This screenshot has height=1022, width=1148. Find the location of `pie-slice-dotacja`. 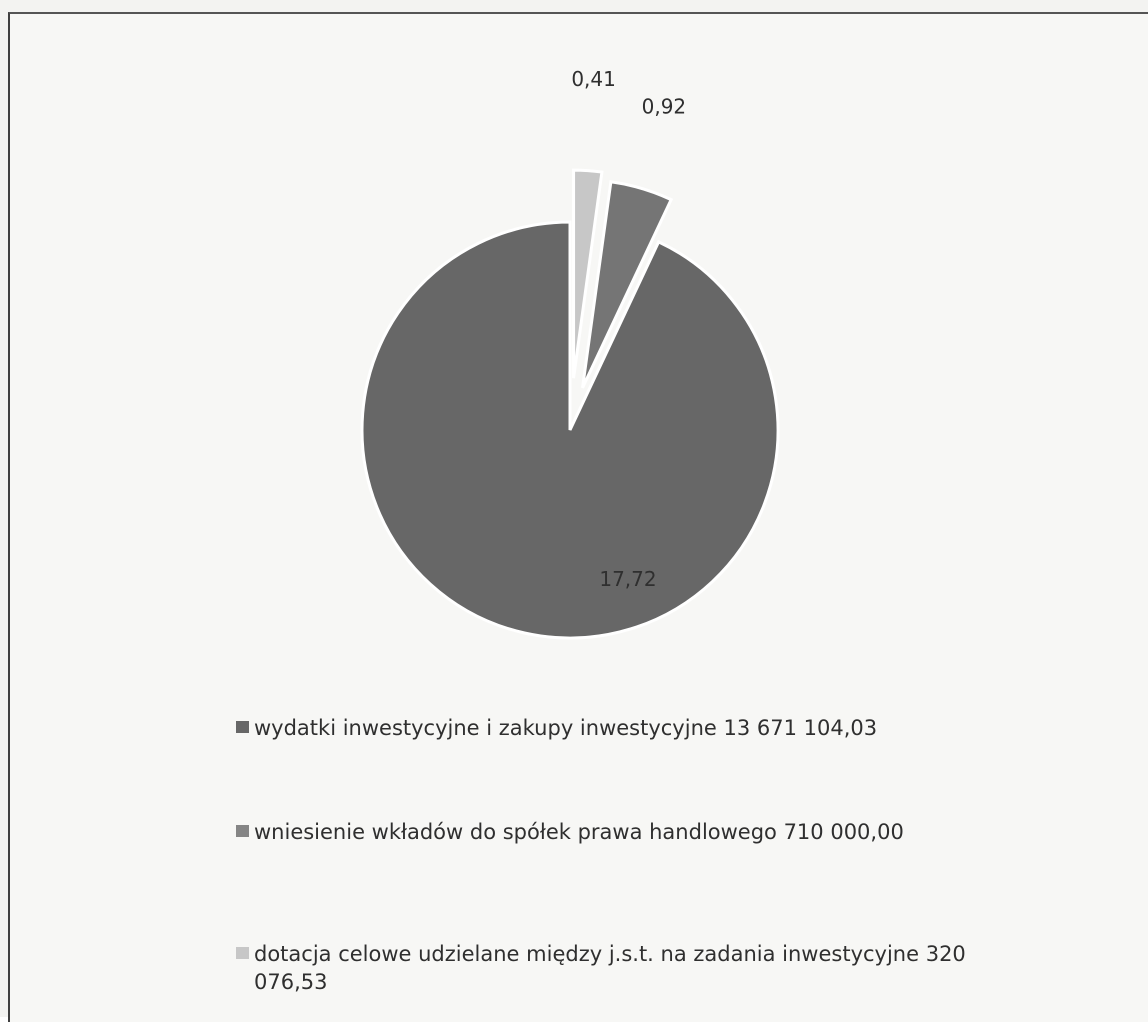

pie-slice-dotacja is located at coordinates (588, 273).